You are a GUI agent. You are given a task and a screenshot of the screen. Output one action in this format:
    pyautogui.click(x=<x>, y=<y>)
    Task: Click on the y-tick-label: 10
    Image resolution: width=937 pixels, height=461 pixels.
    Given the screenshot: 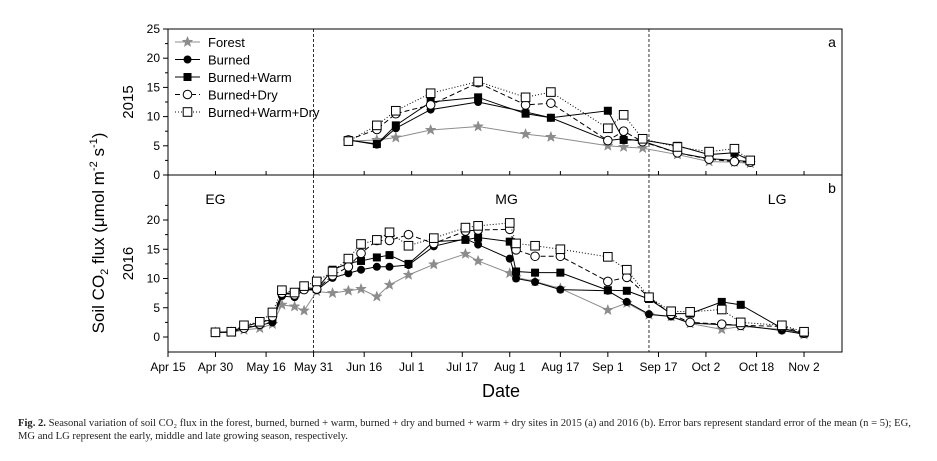 What is the action you would take?
    pyautogui.click(x=154, y=117)
    